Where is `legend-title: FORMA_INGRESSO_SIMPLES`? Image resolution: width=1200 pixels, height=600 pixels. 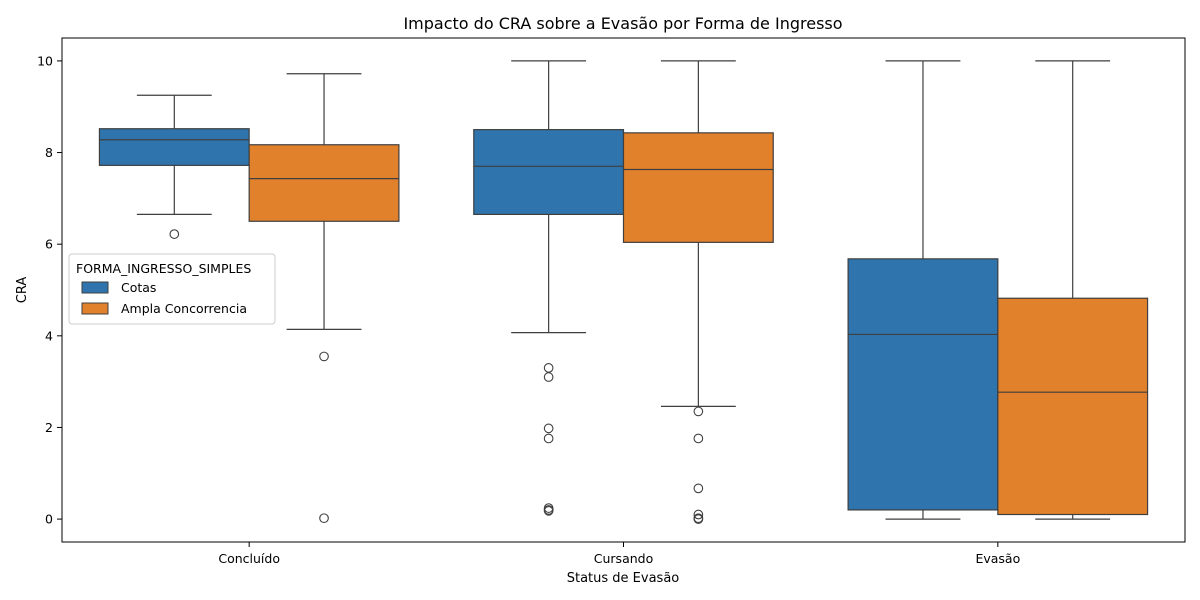 legend-title: FORMA_INGRESSO_SIMPLES is located at coordinates (163, 268).